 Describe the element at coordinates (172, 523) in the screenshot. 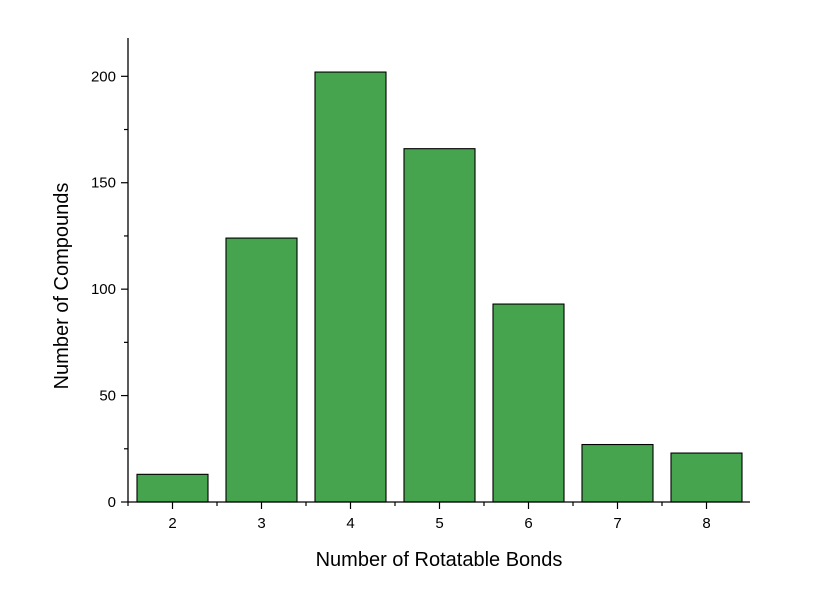

I see `x-tick-label: 2` at that location.